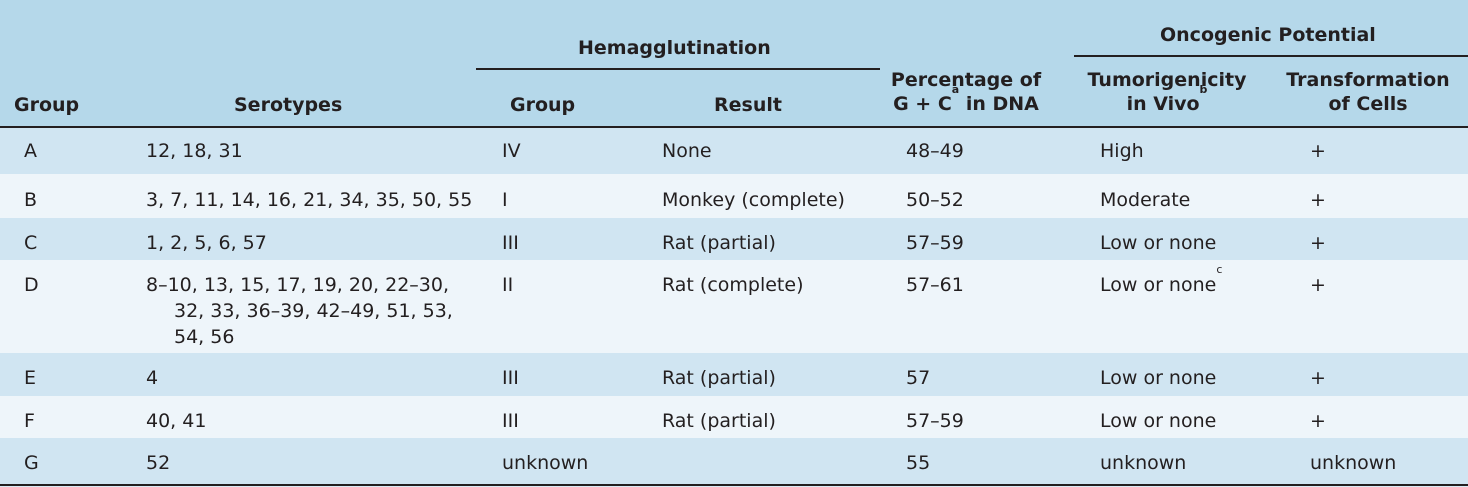 Image resolution: width=1468 pixels, height=487 pixels. Describe the element at coordinates (674, 48) in the screenshot. I see `hemagglutination-header: Hemagglutination` at that location.